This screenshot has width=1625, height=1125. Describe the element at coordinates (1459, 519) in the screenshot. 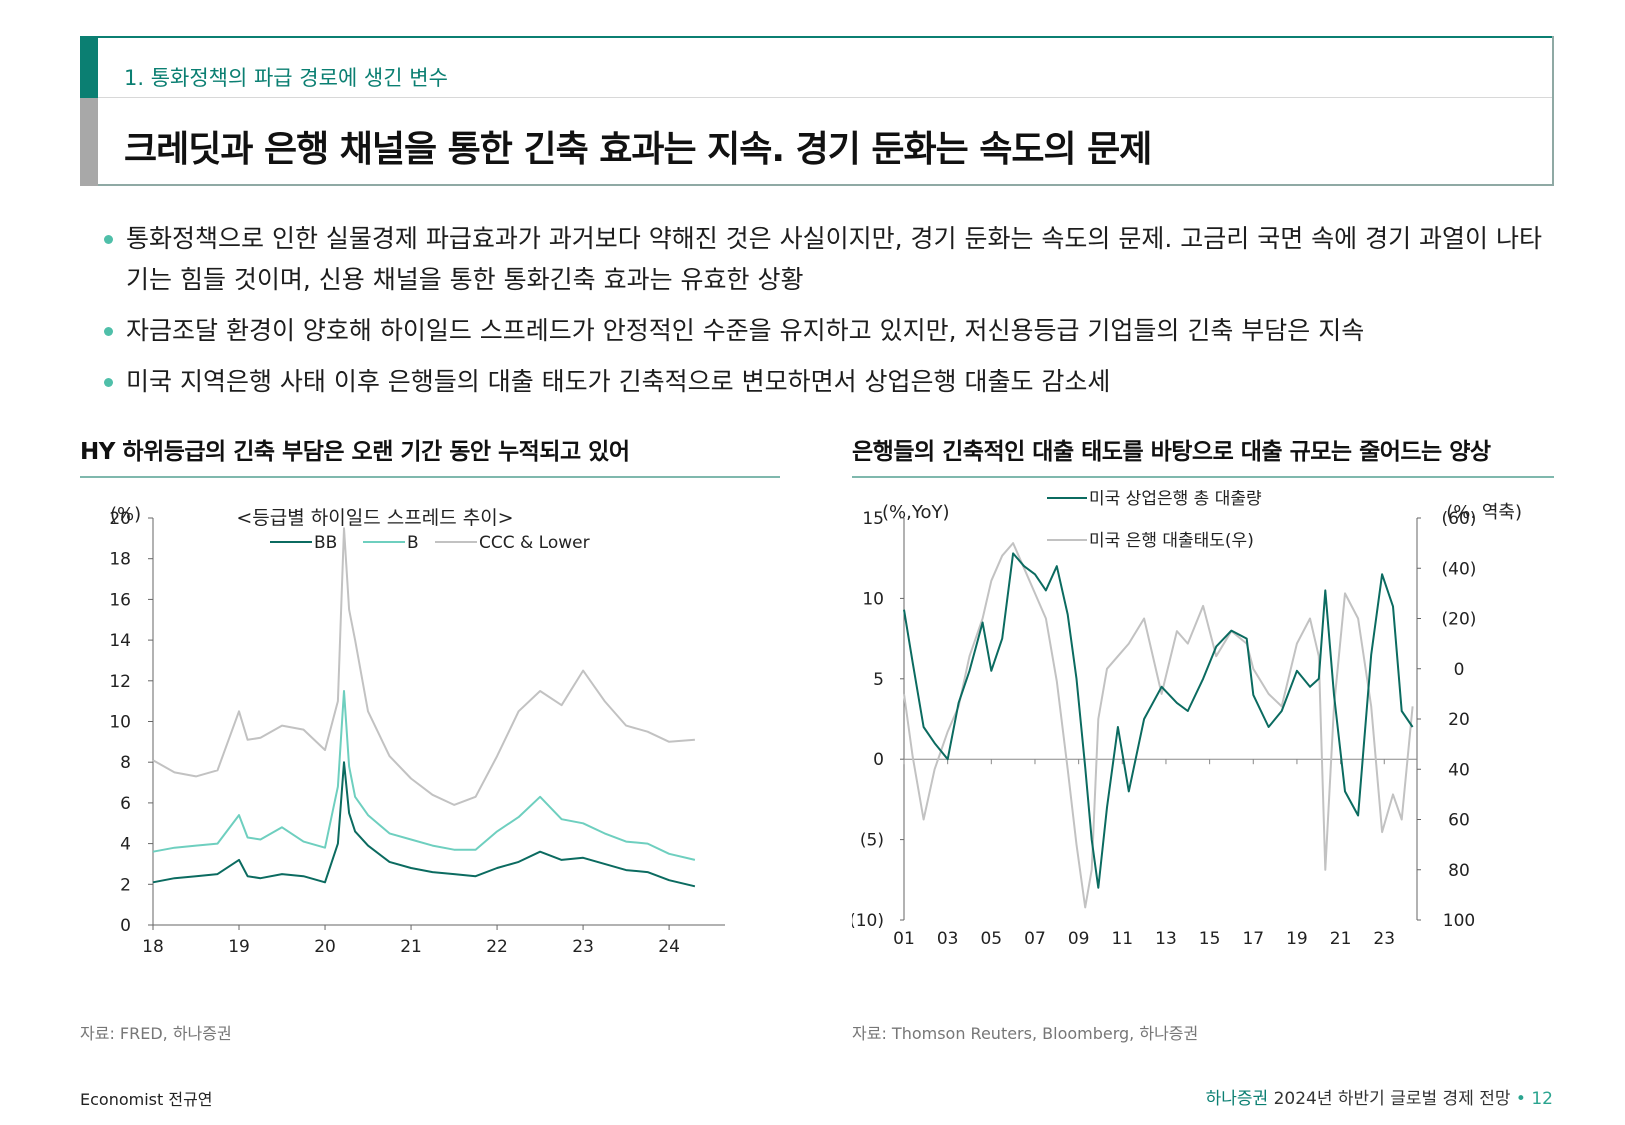

I see `y-right-tick-label: (60)` at that location.